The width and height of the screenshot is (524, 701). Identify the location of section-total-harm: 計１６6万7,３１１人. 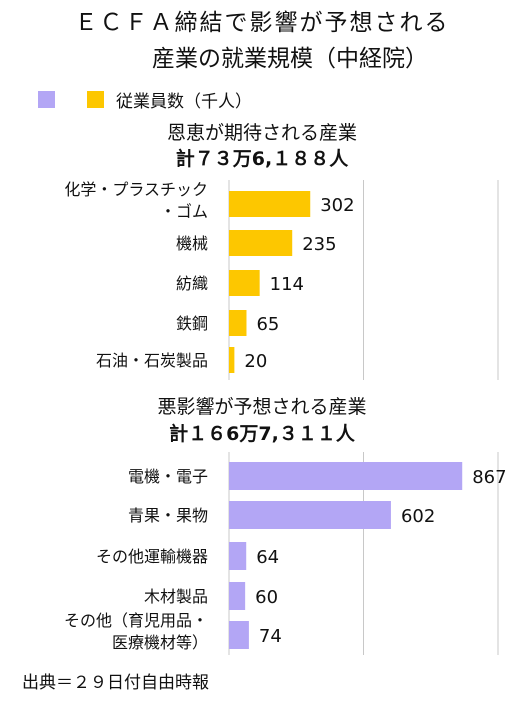
(262, 434).